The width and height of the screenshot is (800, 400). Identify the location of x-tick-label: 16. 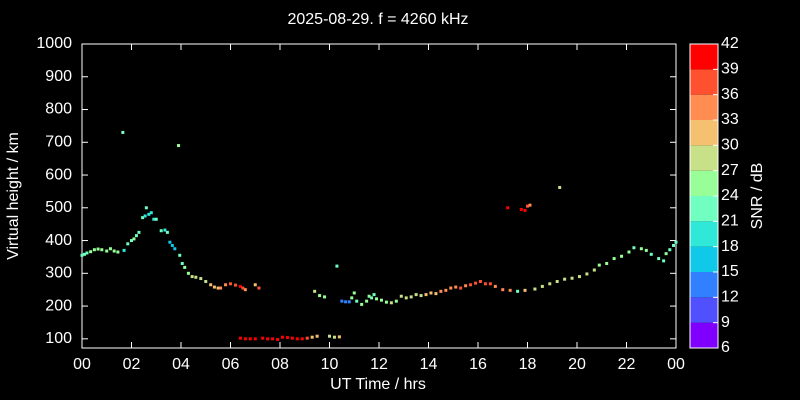
(478, 364).